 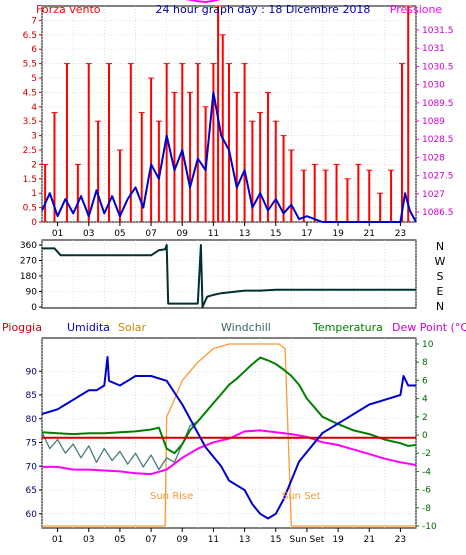 What do you see at coordinates (425, 400) in the screenshot?
I see `temperature-y-tick-label: 4` at bounding box center [425, 400].